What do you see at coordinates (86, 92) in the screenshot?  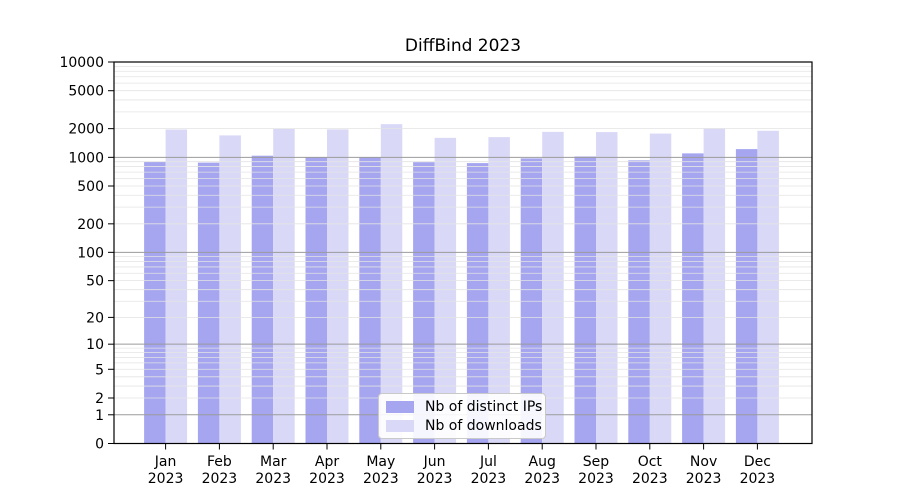 I see `y-tick-label: 5000` at bounding box center [86, 92].